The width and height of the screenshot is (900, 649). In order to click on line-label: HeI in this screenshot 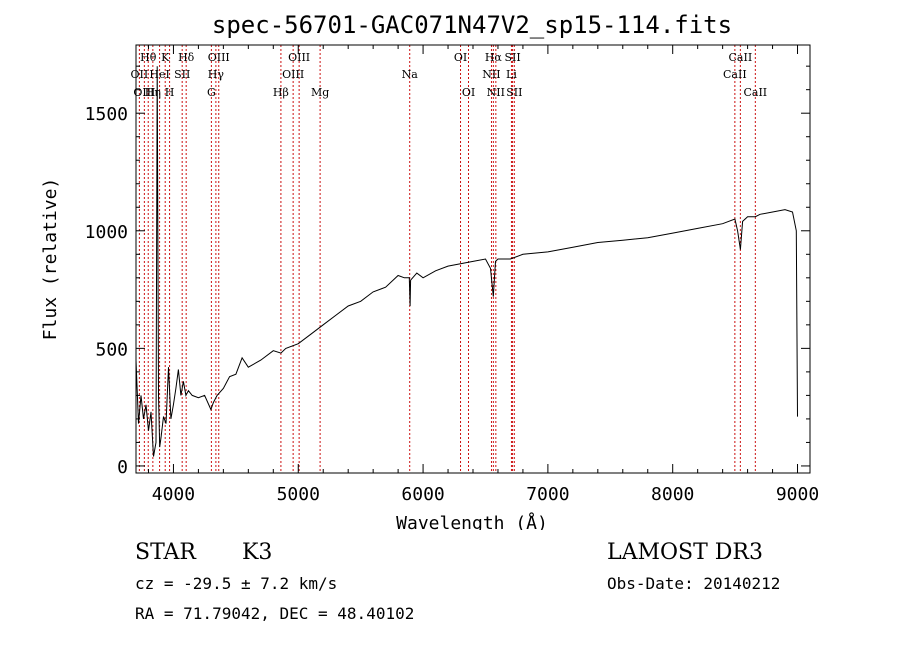, I will do `click(159, 74)`.